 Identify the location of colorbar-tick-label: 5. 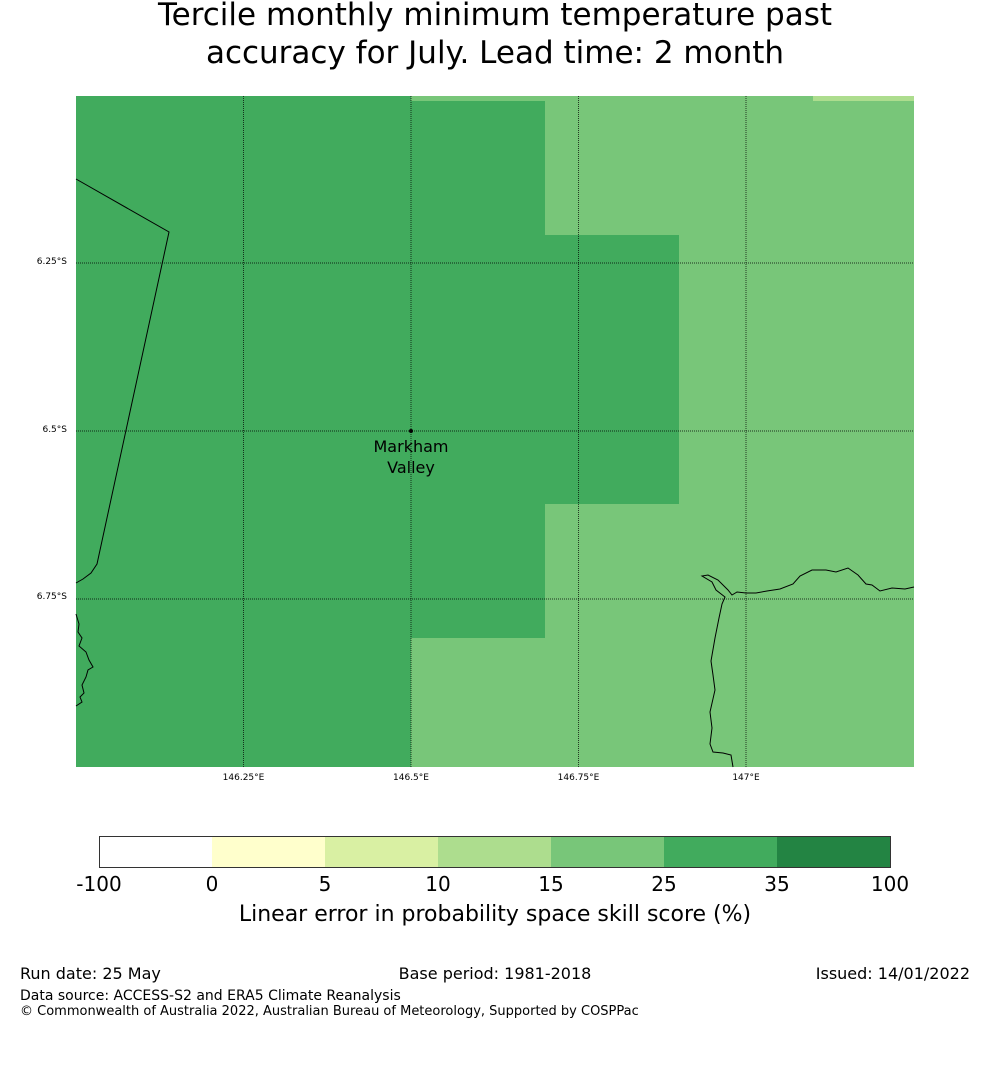
(325, 884).